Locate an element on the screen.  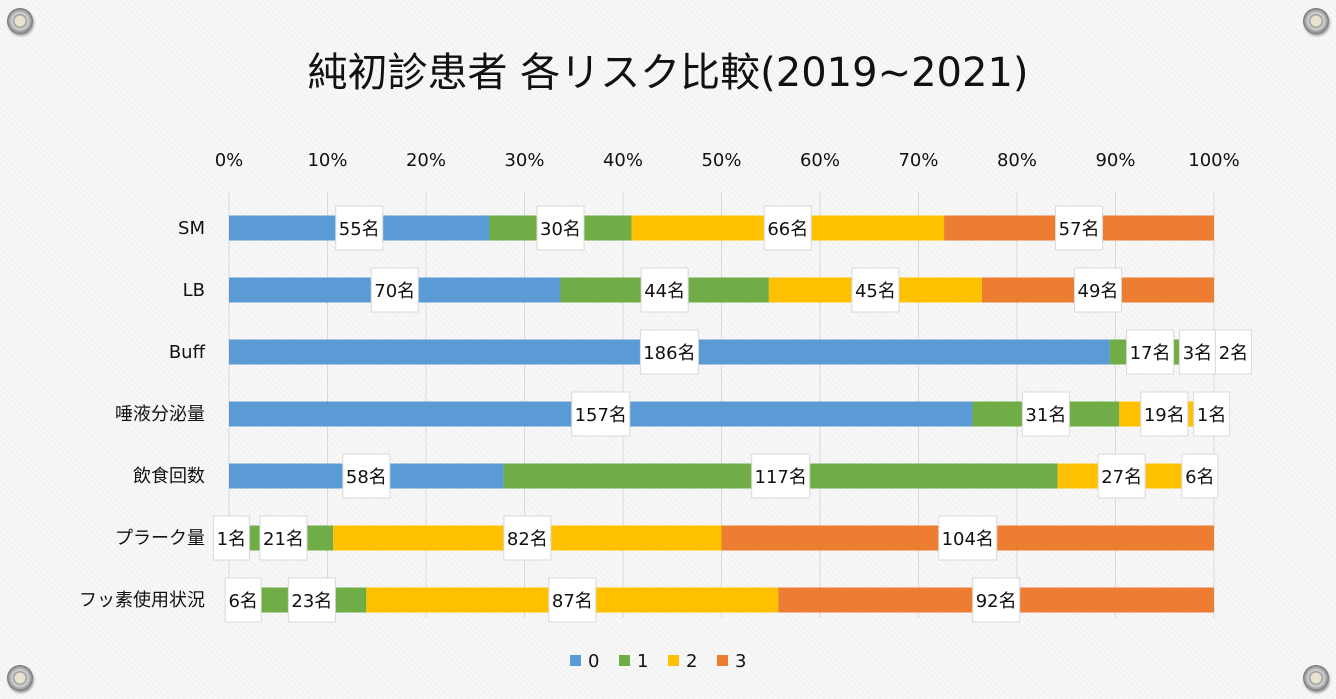
x-tick-label: 40% is located at coordinates (623, 160).